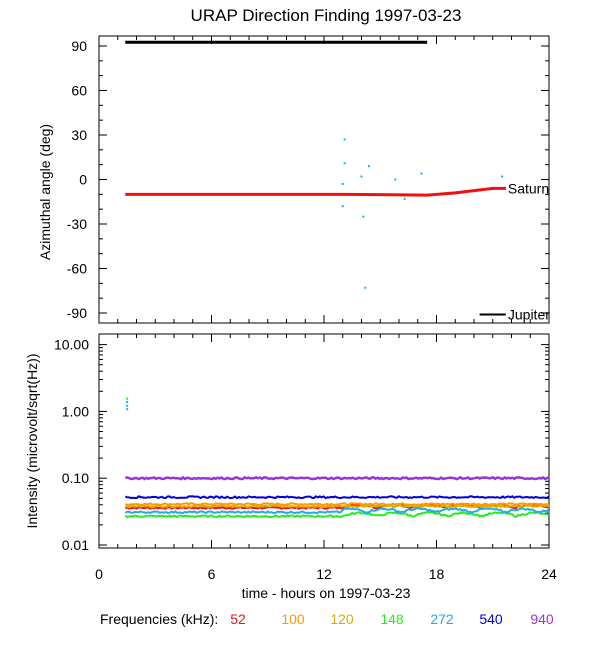 Image resolution: width=600 pixels, height=650 pixels. I want to click on x-tick-label: 12, so click(324, 574).